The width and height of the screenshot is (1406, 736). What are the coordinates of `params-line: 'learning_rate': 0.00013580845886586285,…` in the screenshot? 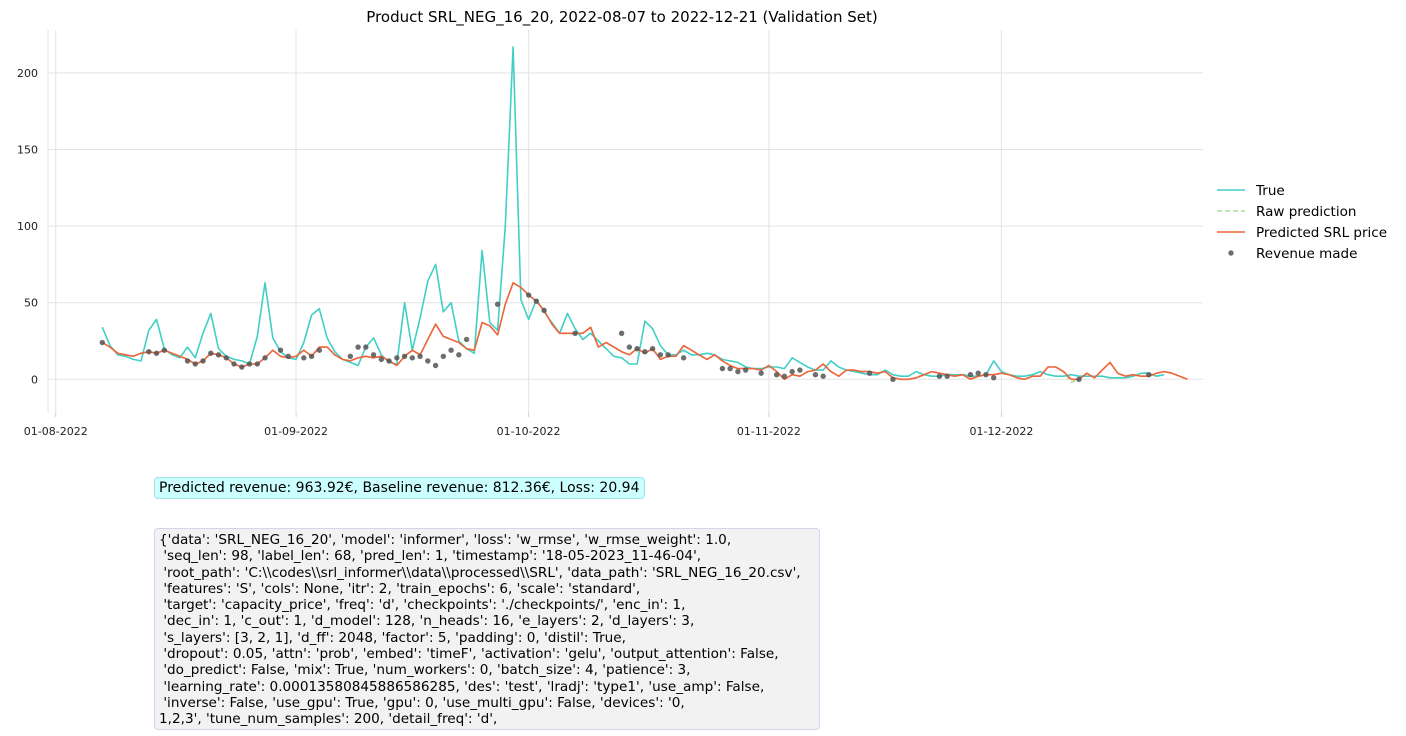 It's located at (462, 686).